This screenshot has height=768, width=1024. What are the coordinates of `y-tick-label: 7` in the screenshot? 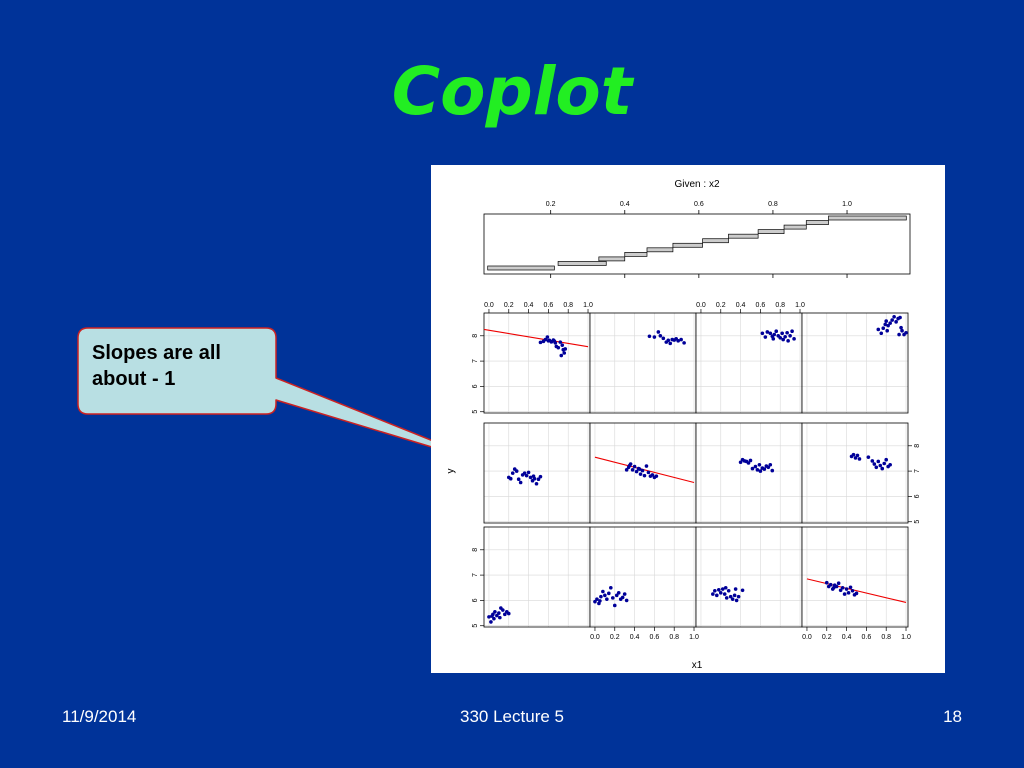 It's located at (475, 361).